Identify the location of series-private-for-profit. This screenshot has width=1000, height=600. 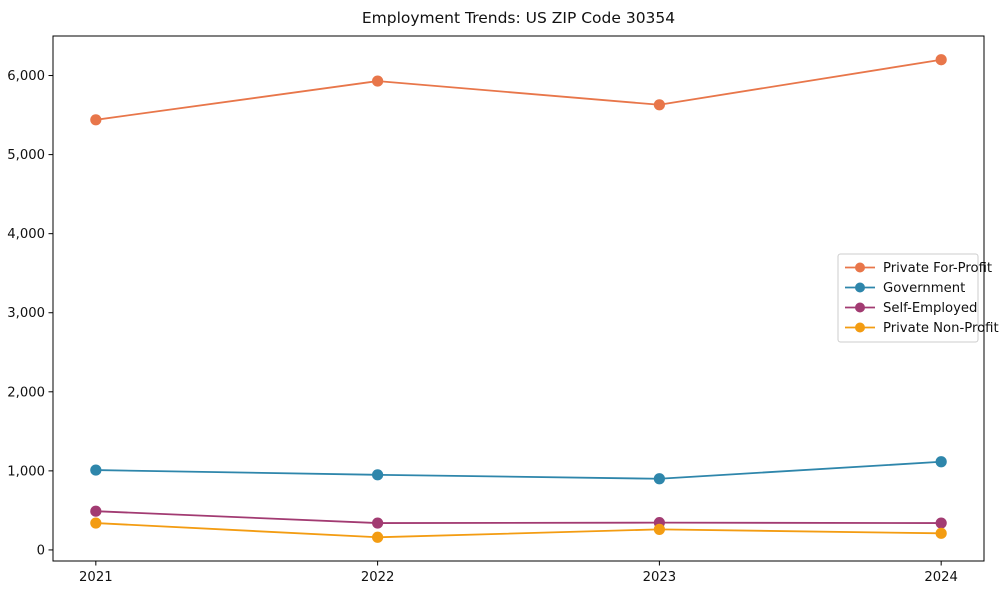
(518, 90).